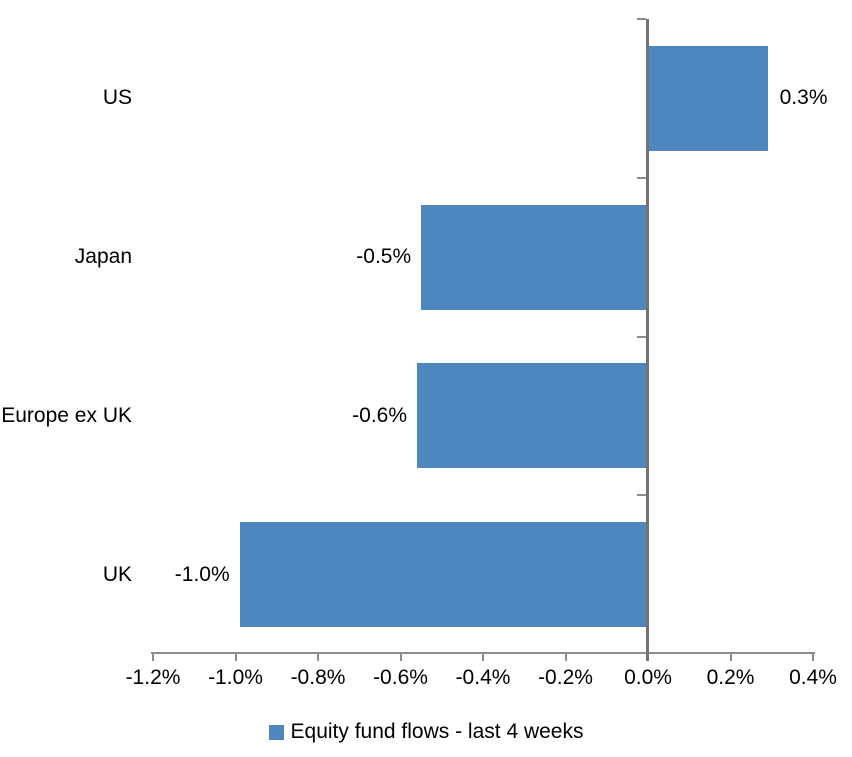  What do you see at coordinates (730, 677) in the screenshot?
I see `x-axis-tick-label: 0.2%` at bounding box center [730, 677].